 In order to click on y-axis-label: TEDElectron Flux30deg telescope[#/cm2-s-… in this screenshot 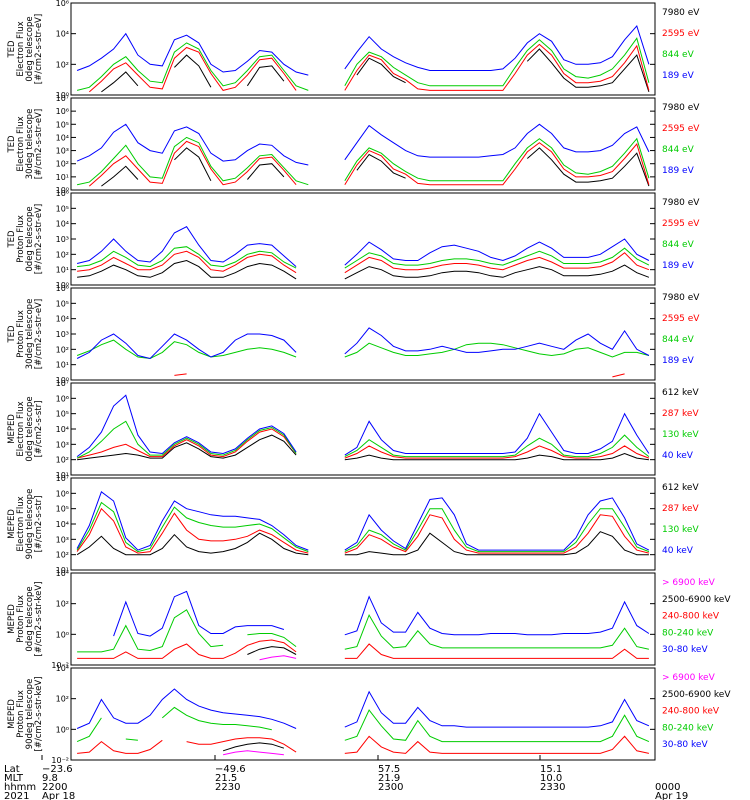, I will do `click(25, 144)`.